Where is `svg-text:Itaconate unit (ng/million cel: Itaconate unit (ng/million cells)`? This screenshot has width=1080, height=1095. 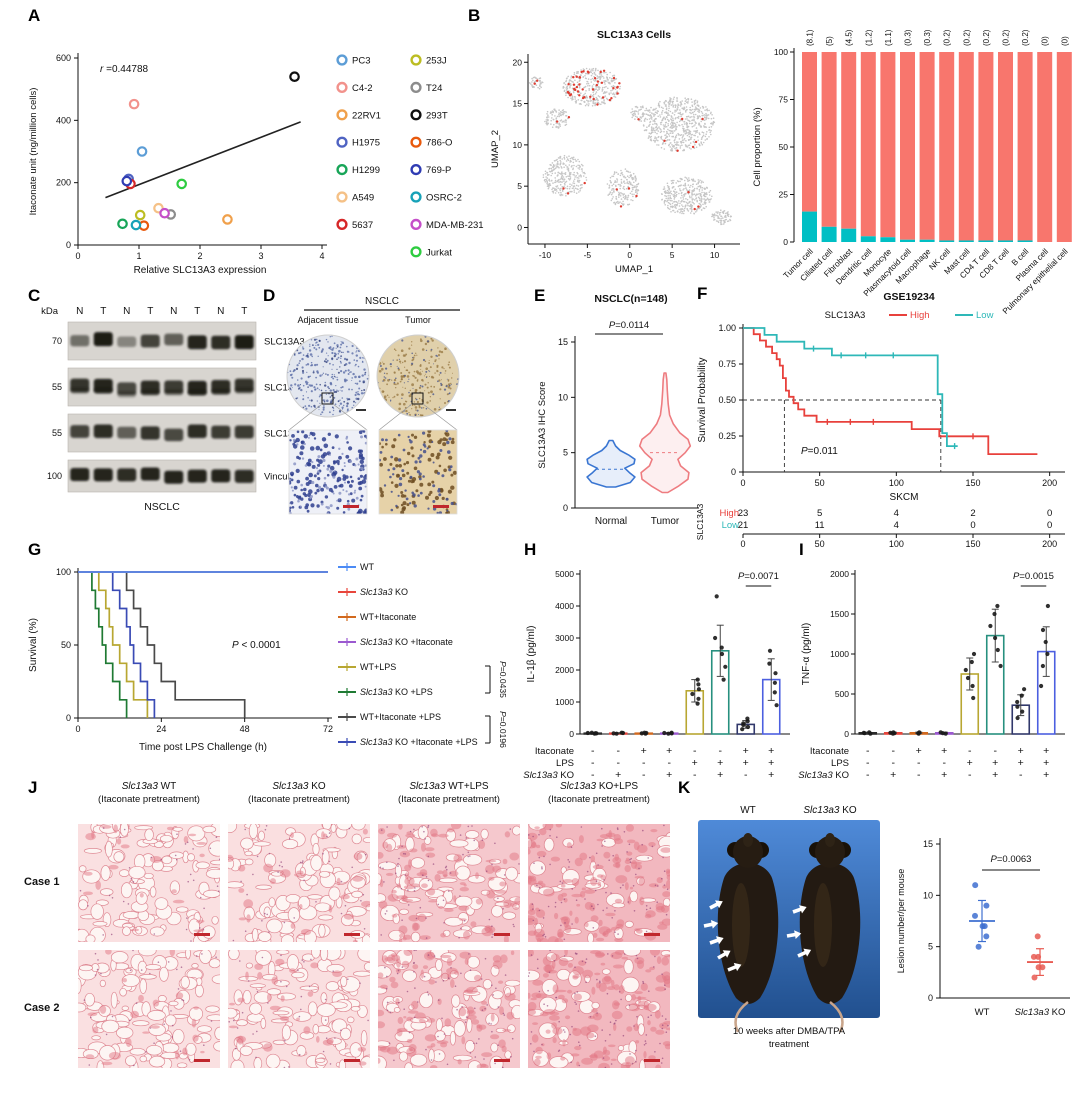 svg-text:Itaconate unit (ng/million cel: Itaconate unit (ng/million cells) is located at coordinates (33, 152).